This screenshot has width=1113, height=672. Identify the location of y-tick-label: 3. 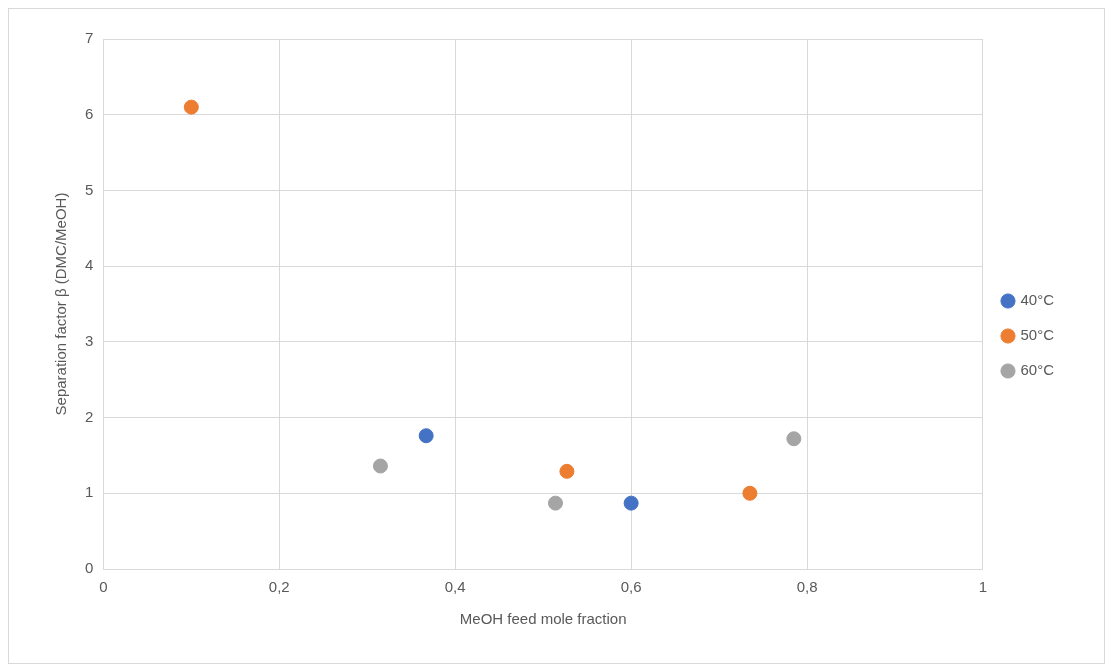
(89, 340).